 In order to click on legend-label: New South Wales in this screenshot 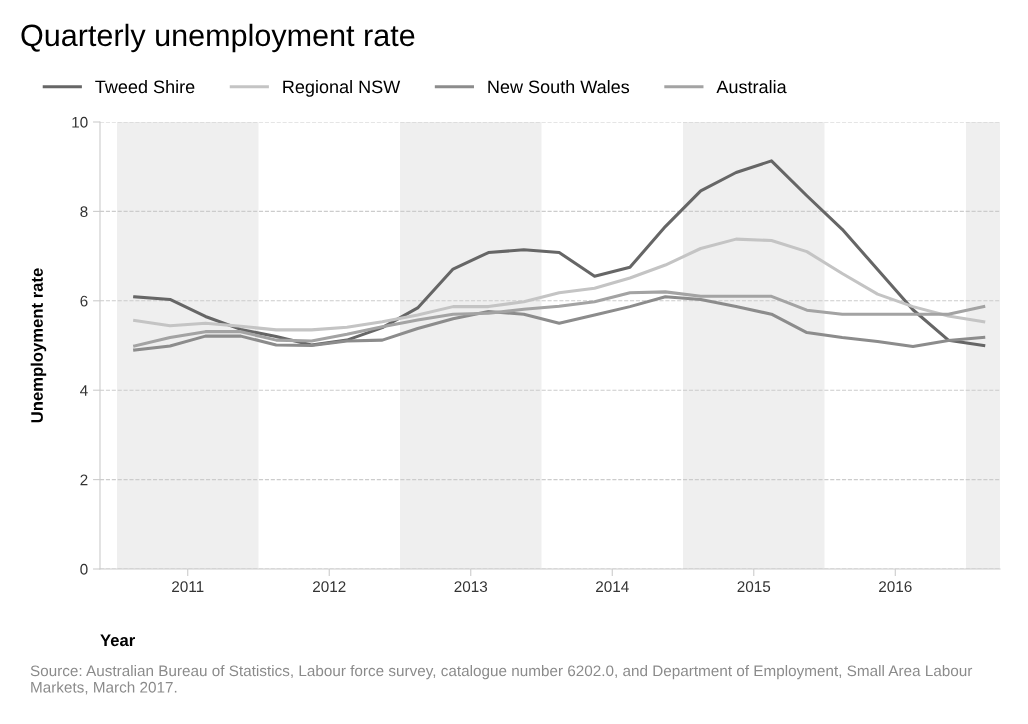, I will do `click(559, 86)`.